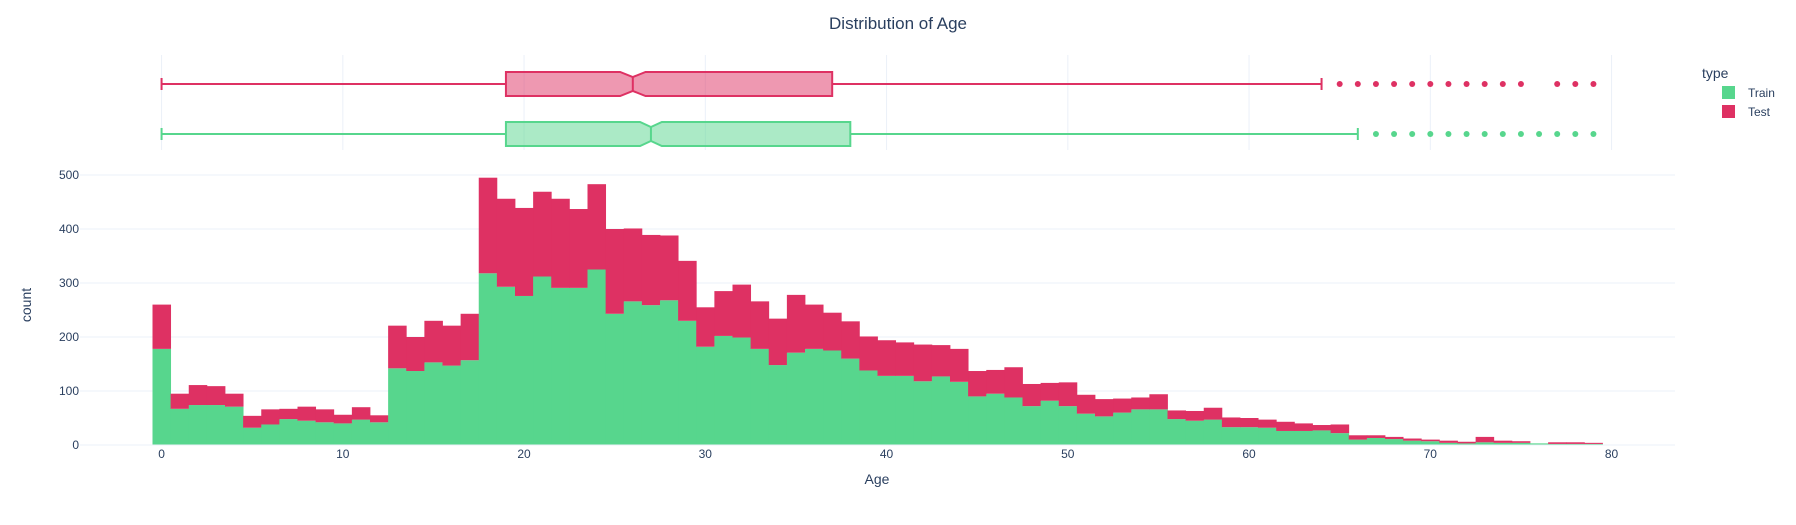 The width and height of the screenshot is (1796, 525). I want to click on legend-item-test: Test, so click(1746, 112).